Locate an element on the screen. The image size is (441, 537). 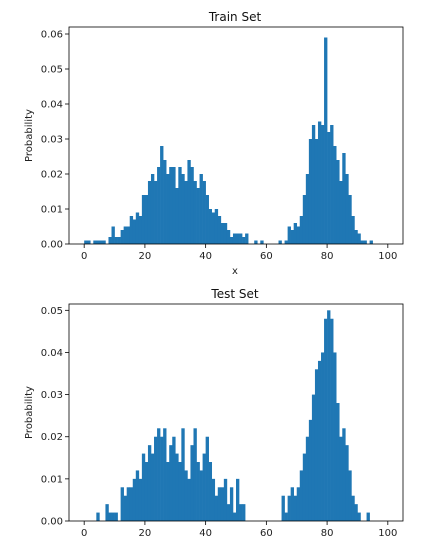
test-x-tick-label: 60 is located at coordinates (266, 532).